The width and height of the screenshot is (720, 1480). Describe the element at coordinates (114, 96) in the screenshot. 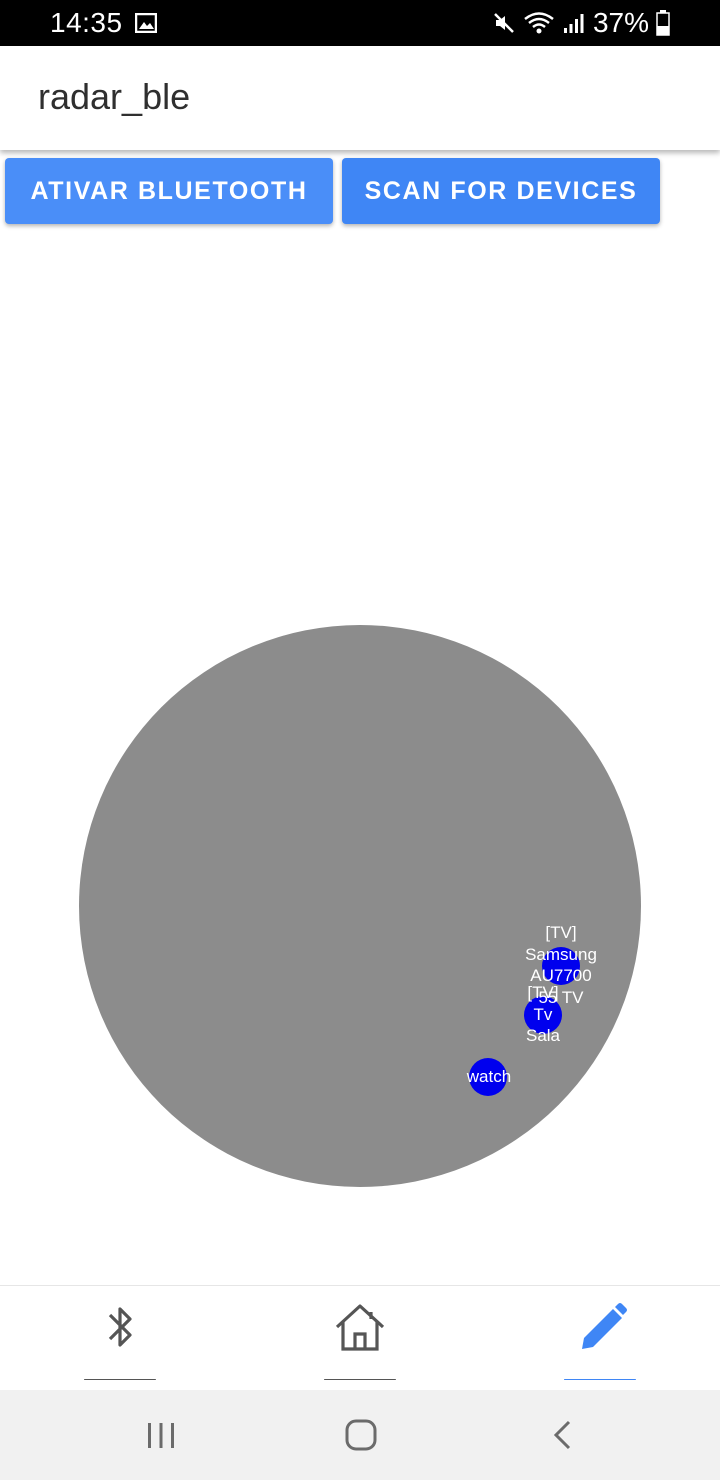

I see `app-title: radar_ble` at that location.